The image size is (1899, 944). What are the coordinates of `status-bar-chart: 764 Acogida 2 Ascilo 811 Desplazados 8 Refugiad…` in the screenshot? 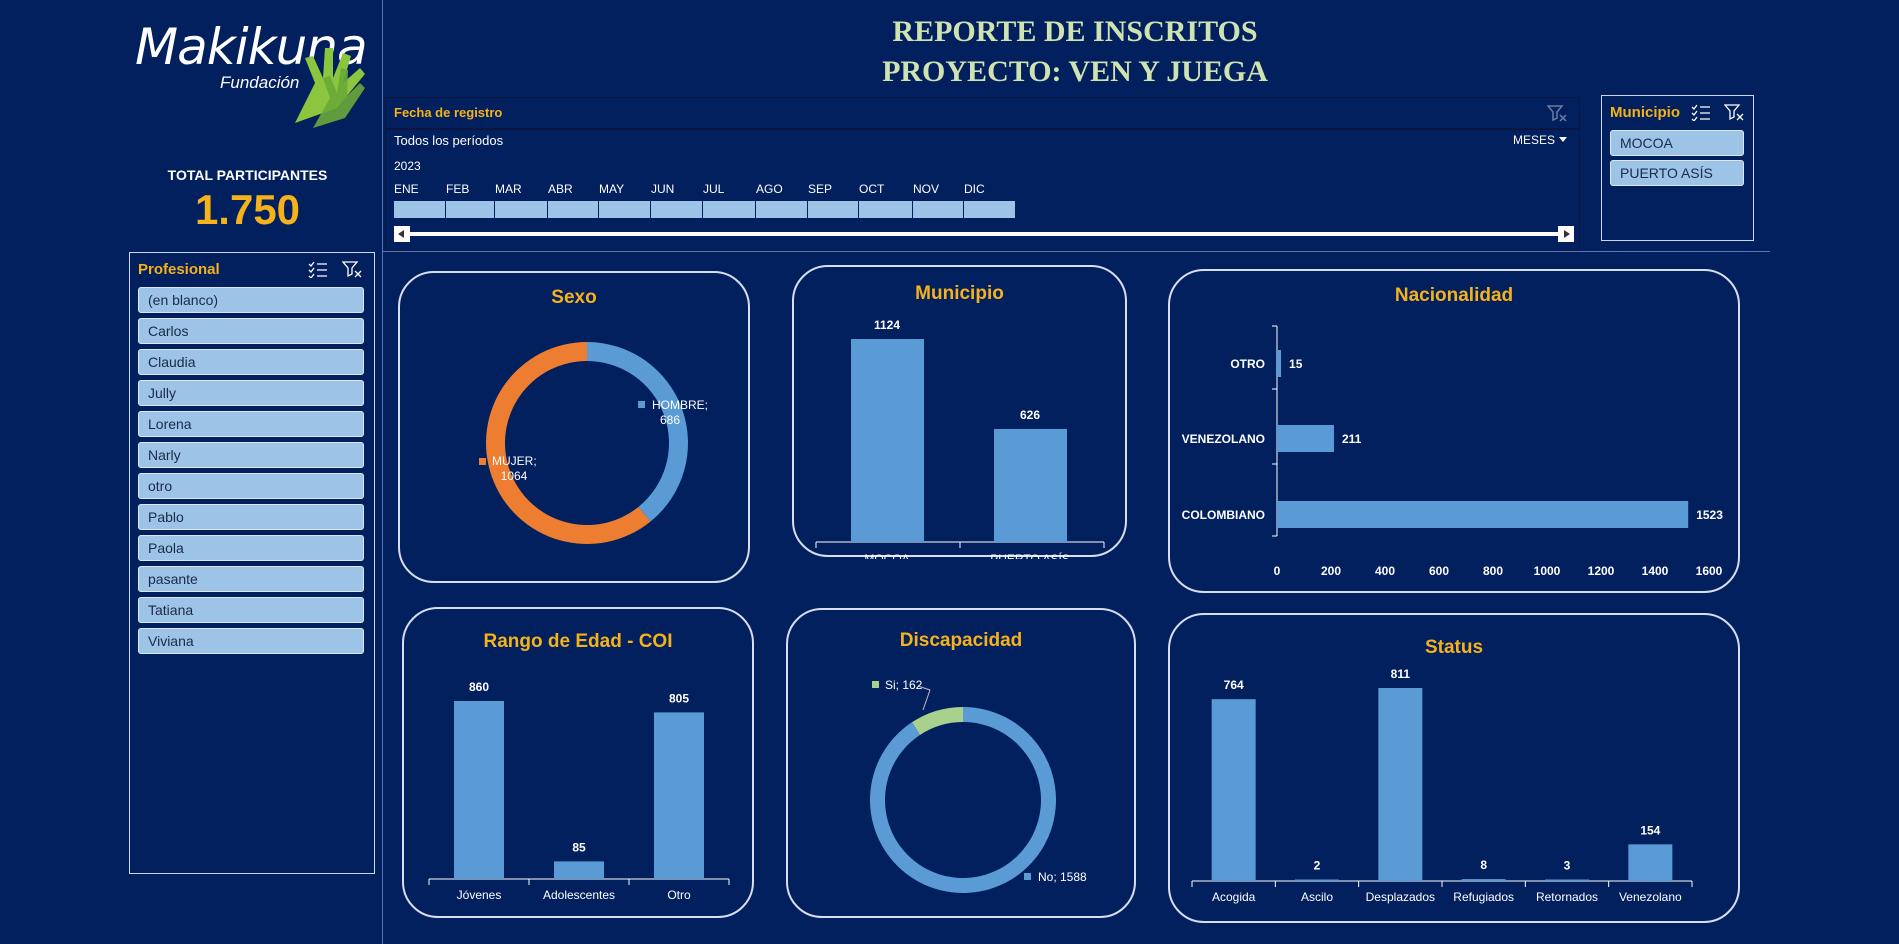 It's located at (1442, 785).